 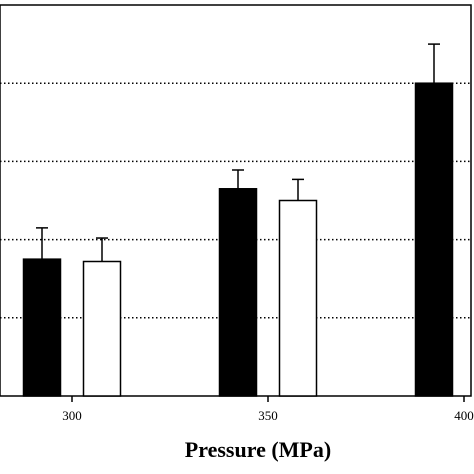 I want to click on x-tick-label: 300, so click(x=72, y=415).